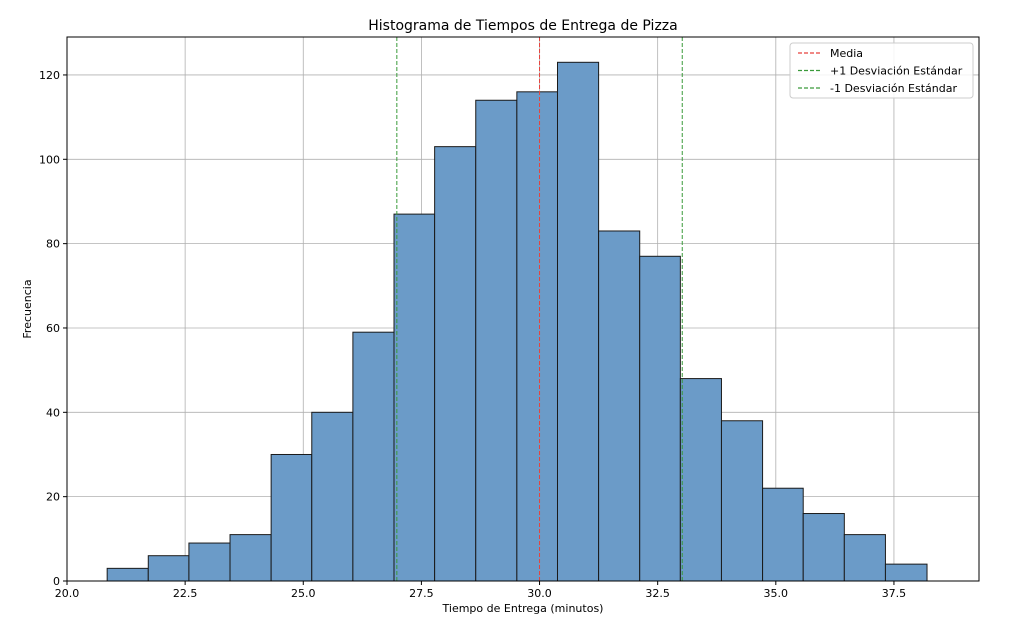  I want to click on y-tick-label: 0, so click(56, 581).